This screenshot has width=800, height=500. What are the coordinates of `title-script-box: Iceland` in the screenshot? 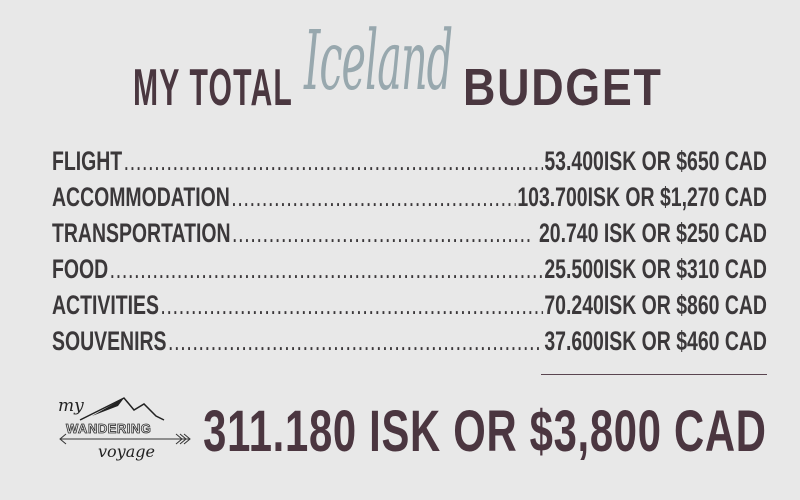 It's located at (378, 62).